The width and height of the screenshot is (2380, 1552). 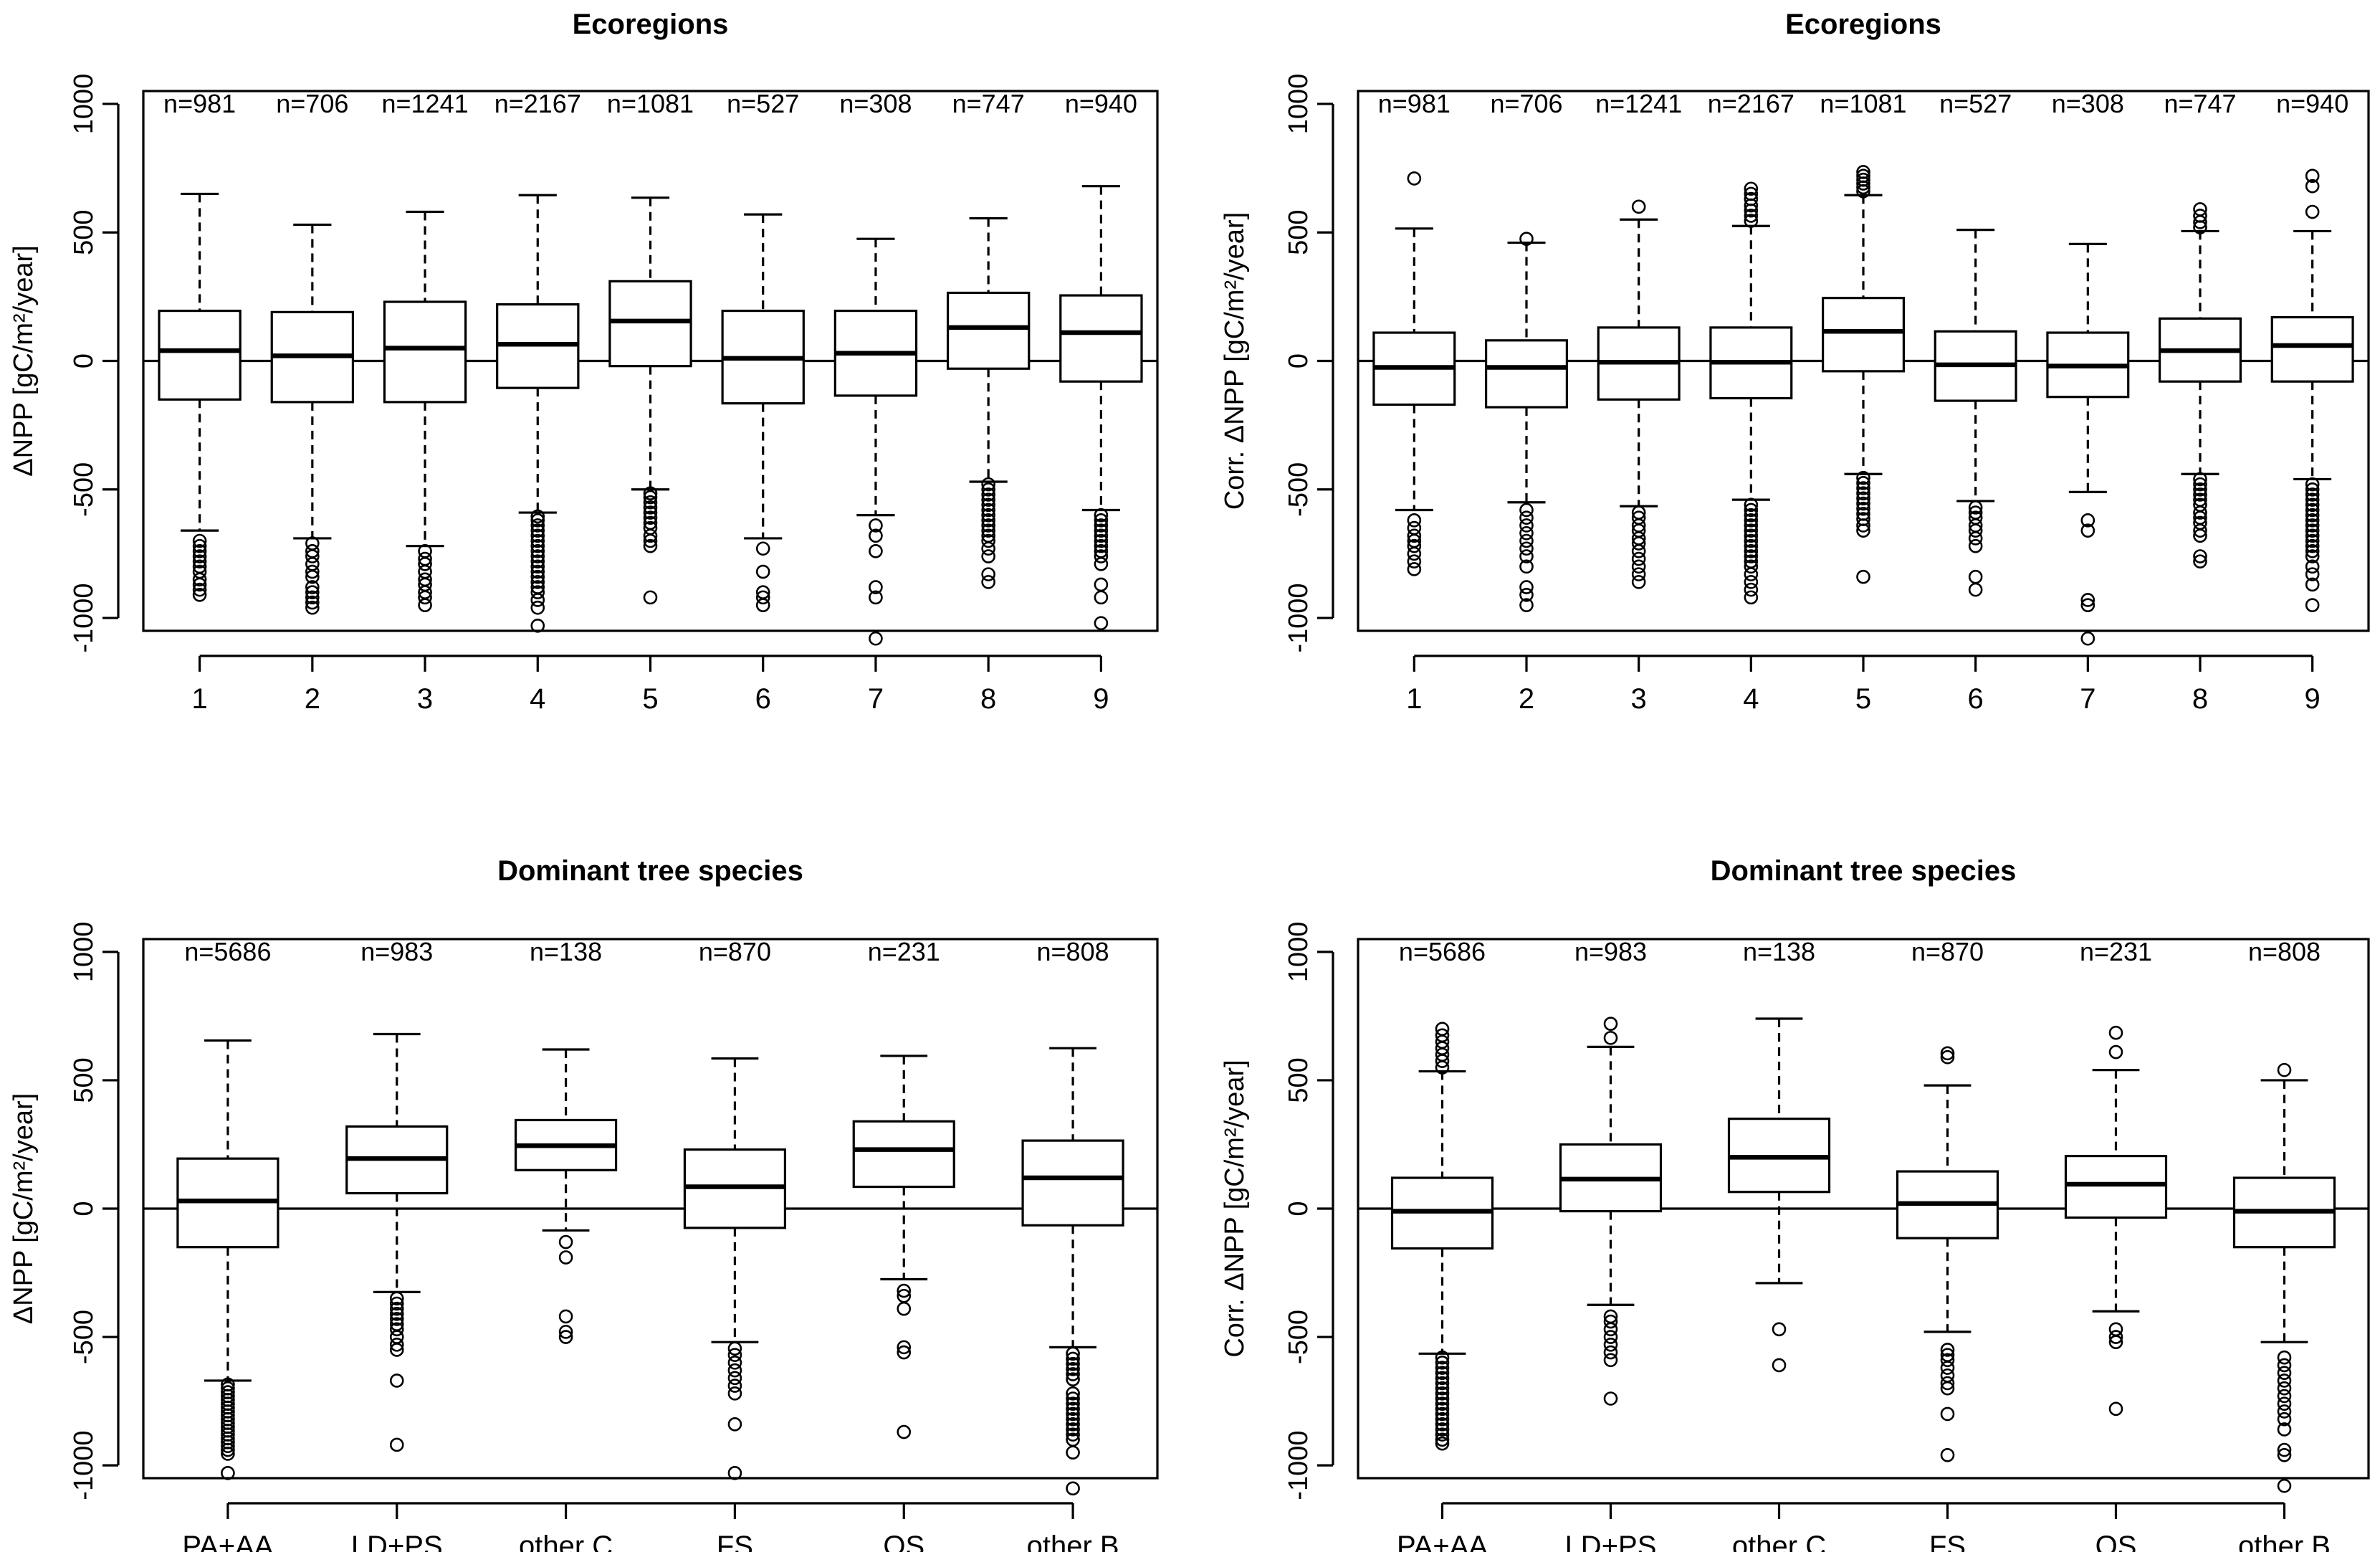 I want to click on x-tick-label: 2, so click(x=1526, y=699).